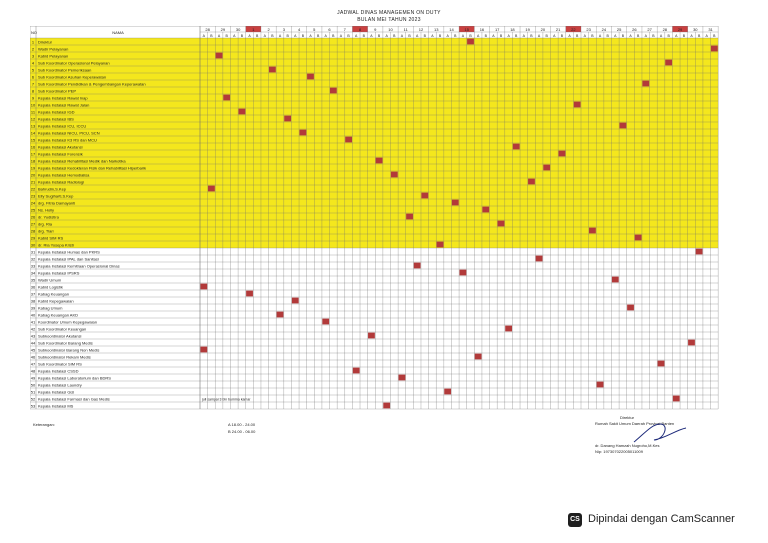 The image size is (768, 543). I want to click on date-label: 27, so click(649, 29).